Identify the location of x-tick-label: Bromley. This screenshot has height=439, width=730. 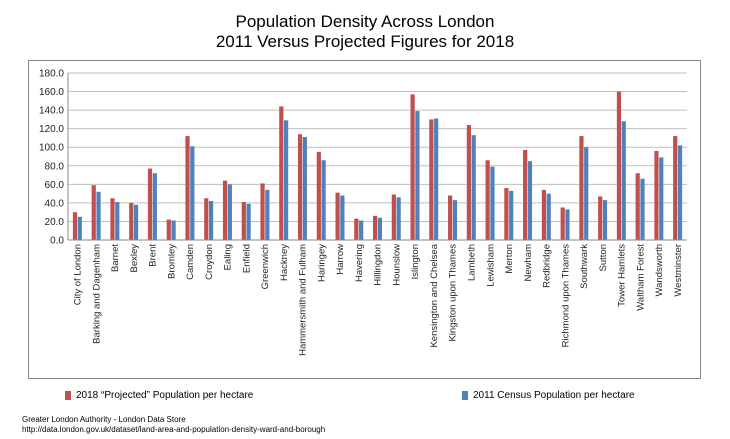
(171, 261).